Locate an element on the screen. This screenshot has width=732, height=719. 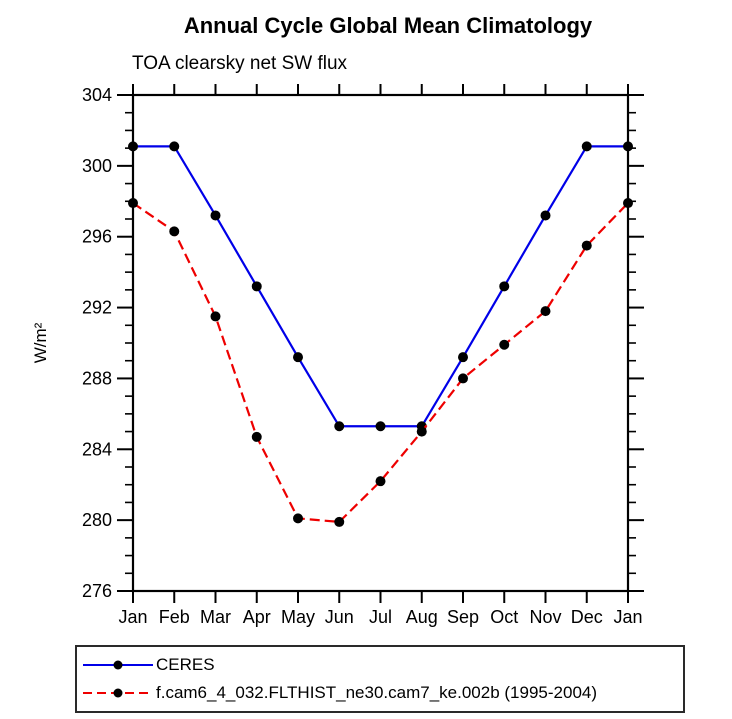
x-axis-tick-labels: Jan Feb Mar Apr May Jun Jul Aug Sep Oct Nov Dec Jan is located at coordinates (380, 617).